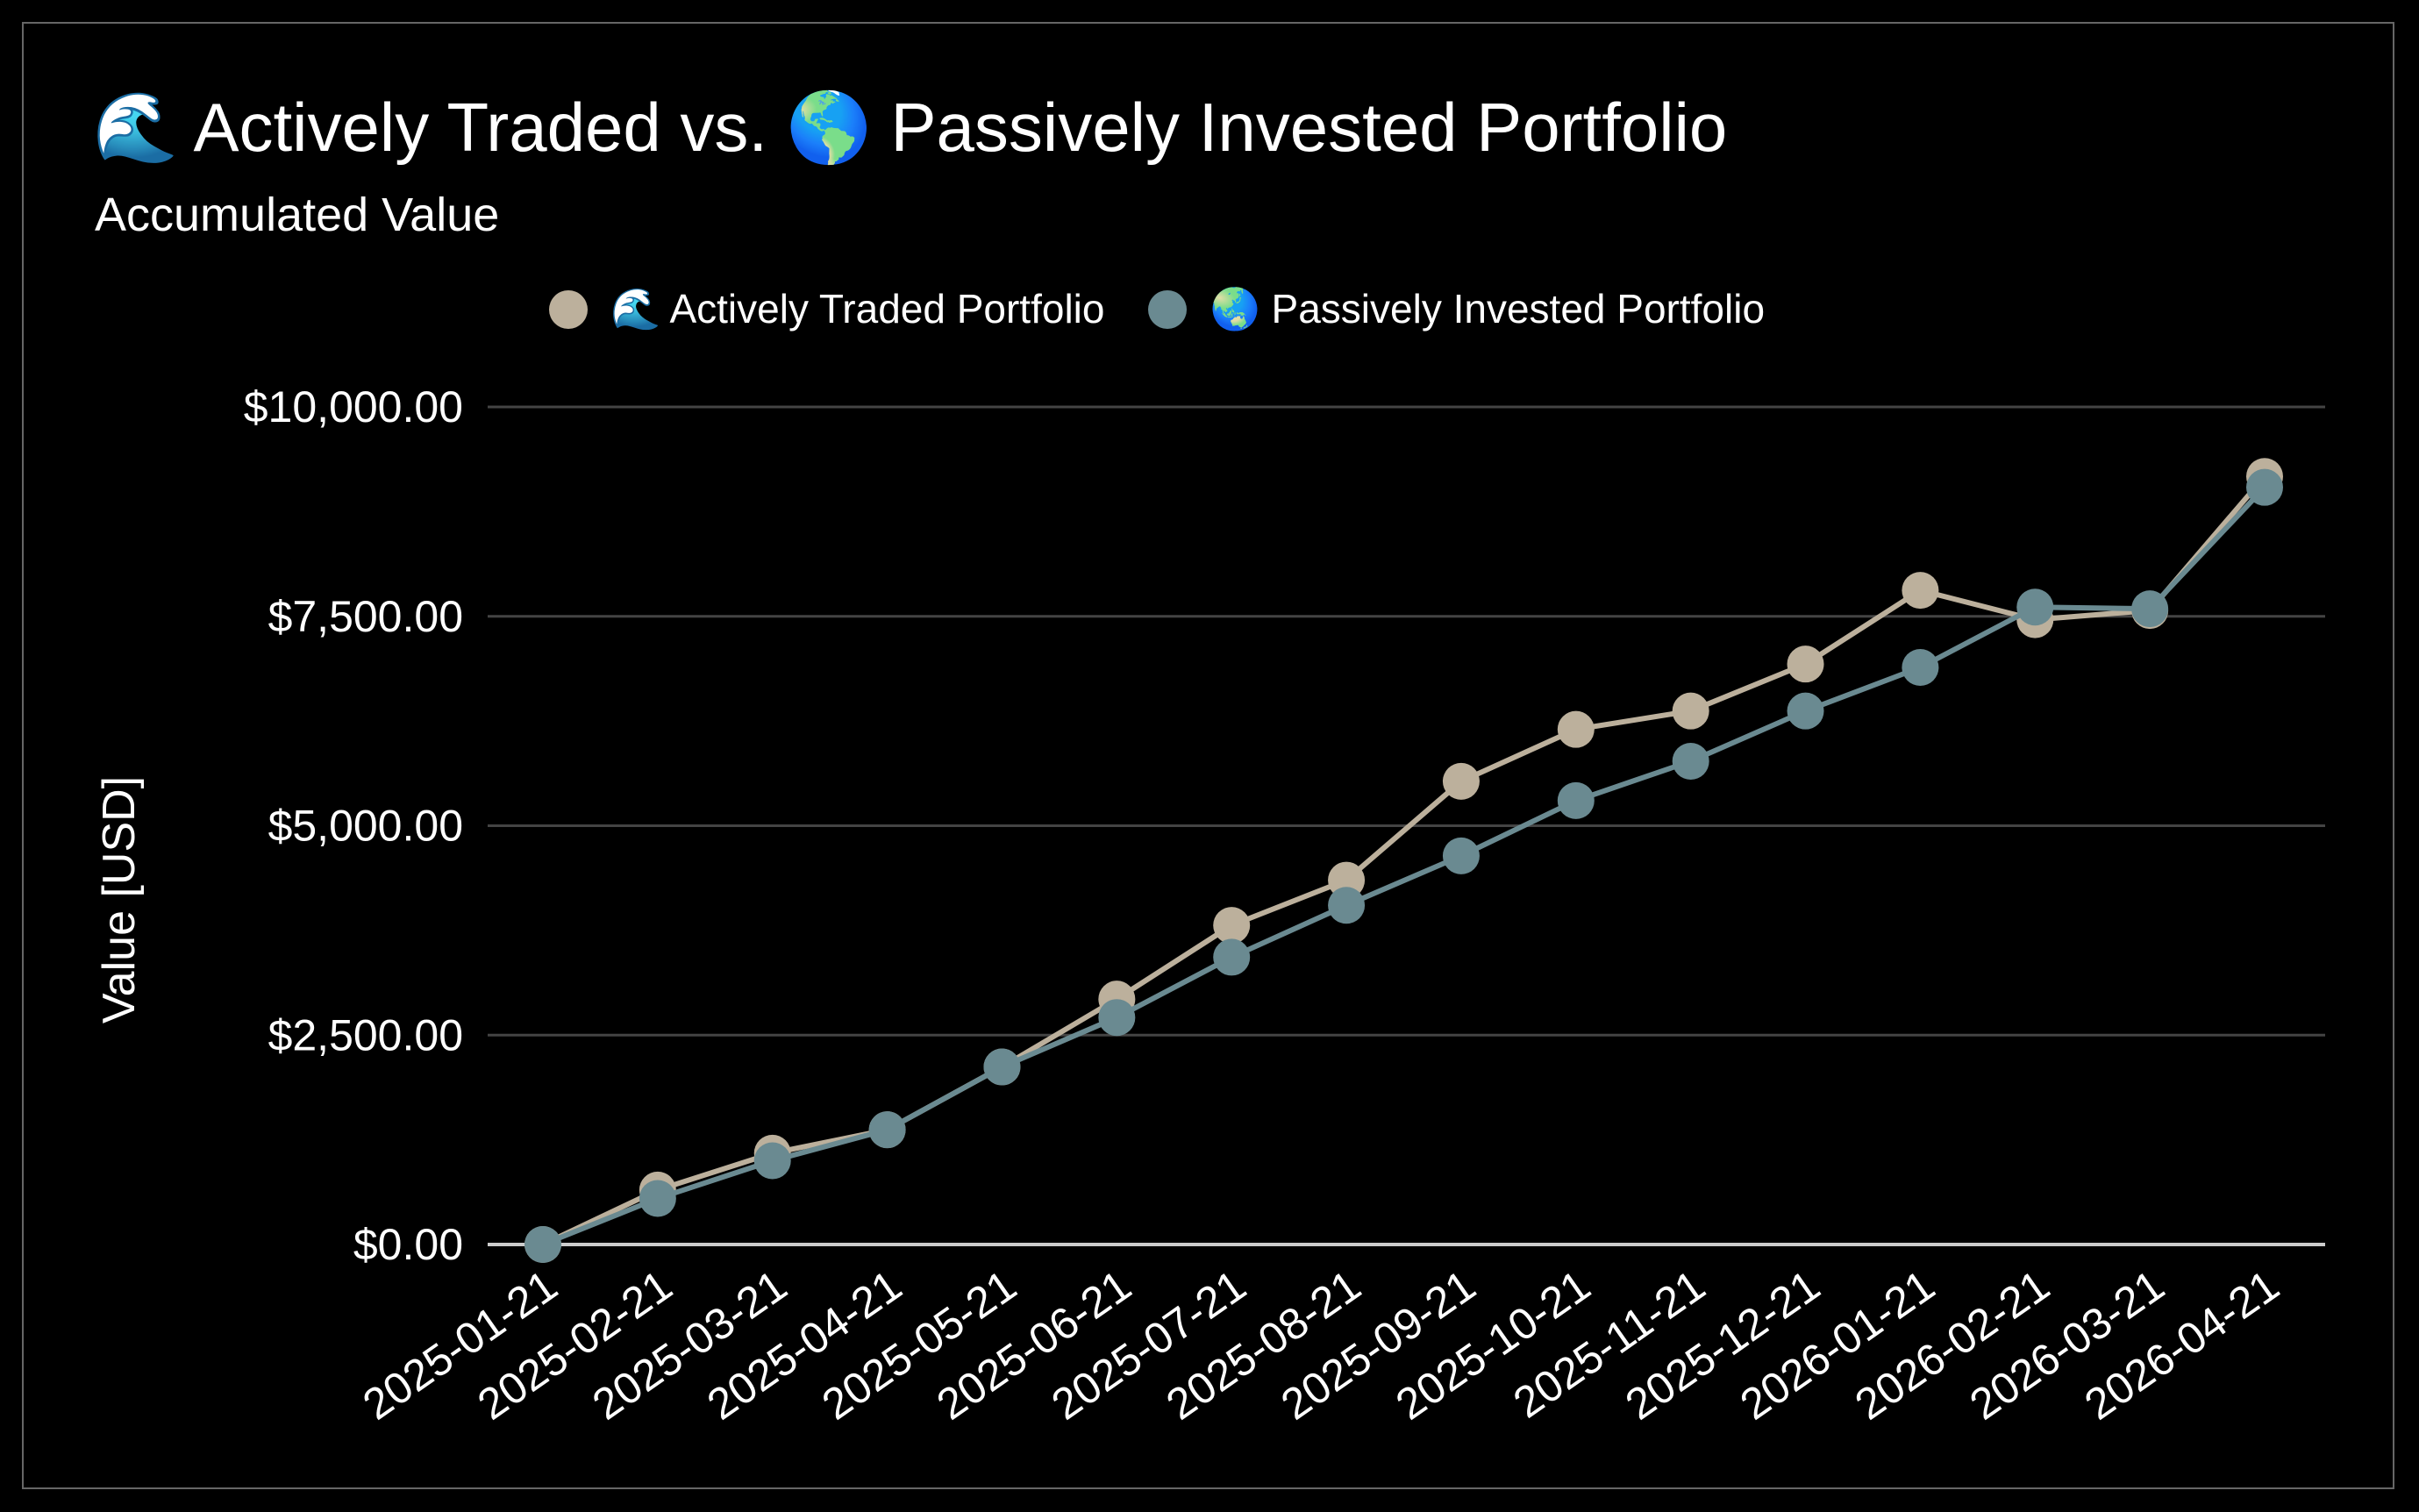 The width and height of the screenshot is (2419, 1512). I want to click on legend-item-passive: 🌏 Passively Invested Portfolio, so click(1456, 309).